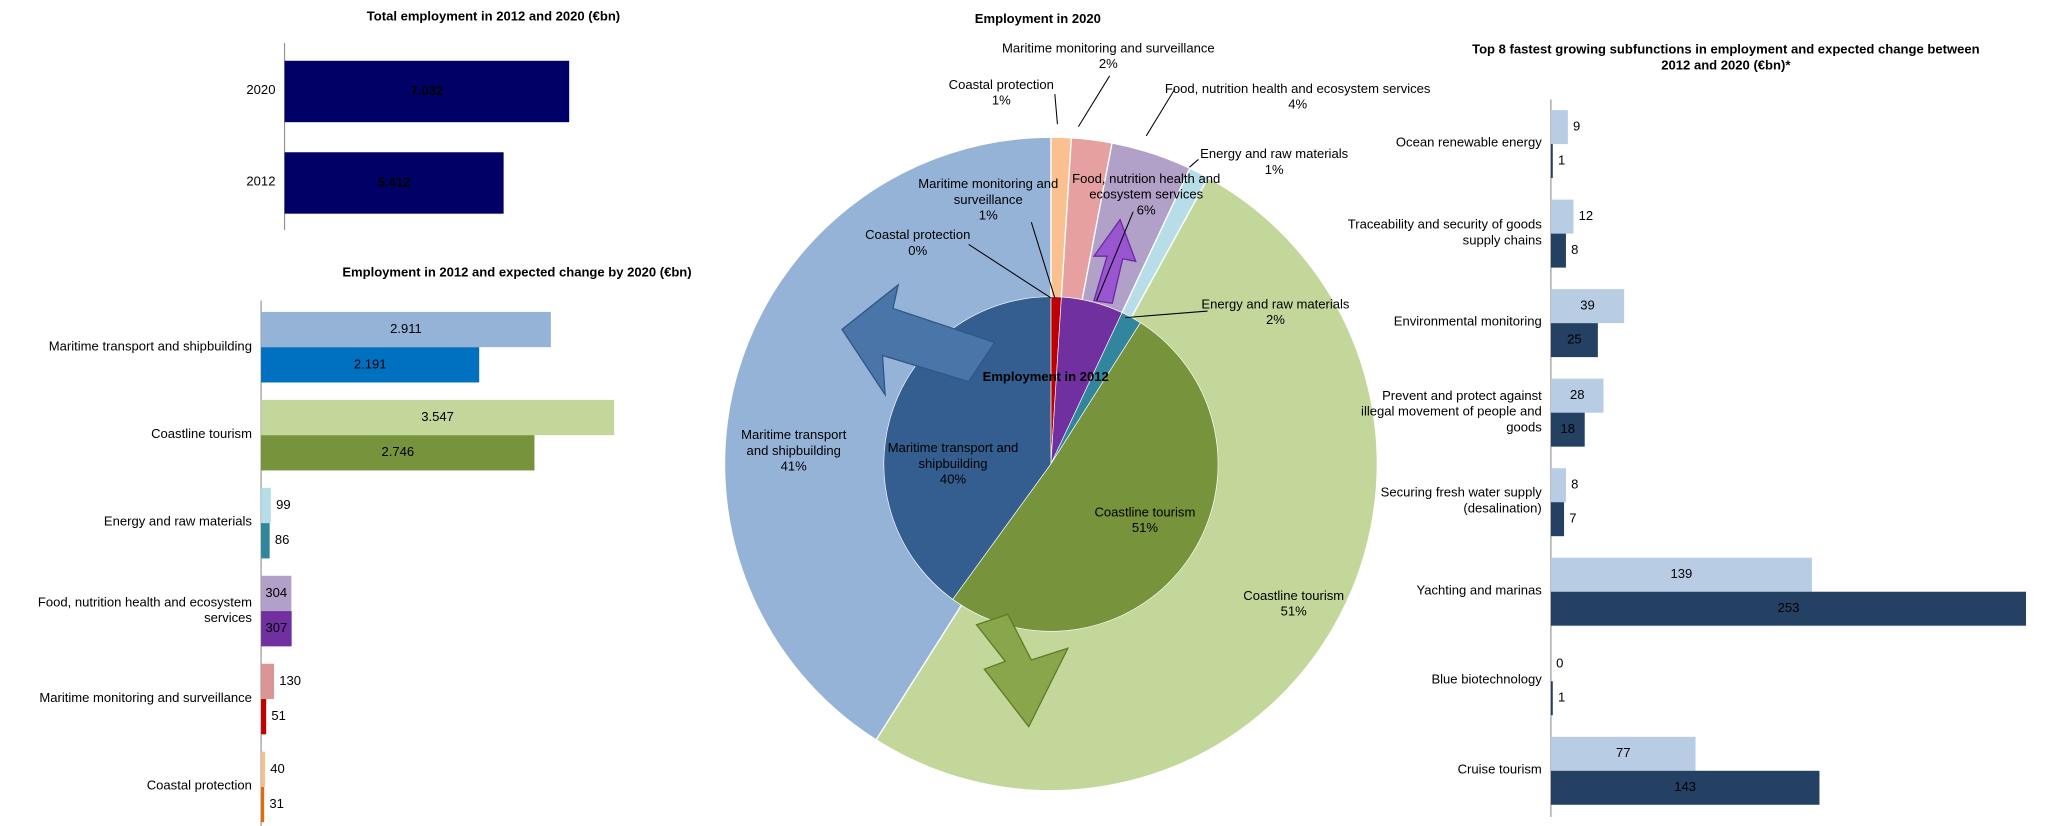  I want to click on value-label: 18, so click(1568, 428).